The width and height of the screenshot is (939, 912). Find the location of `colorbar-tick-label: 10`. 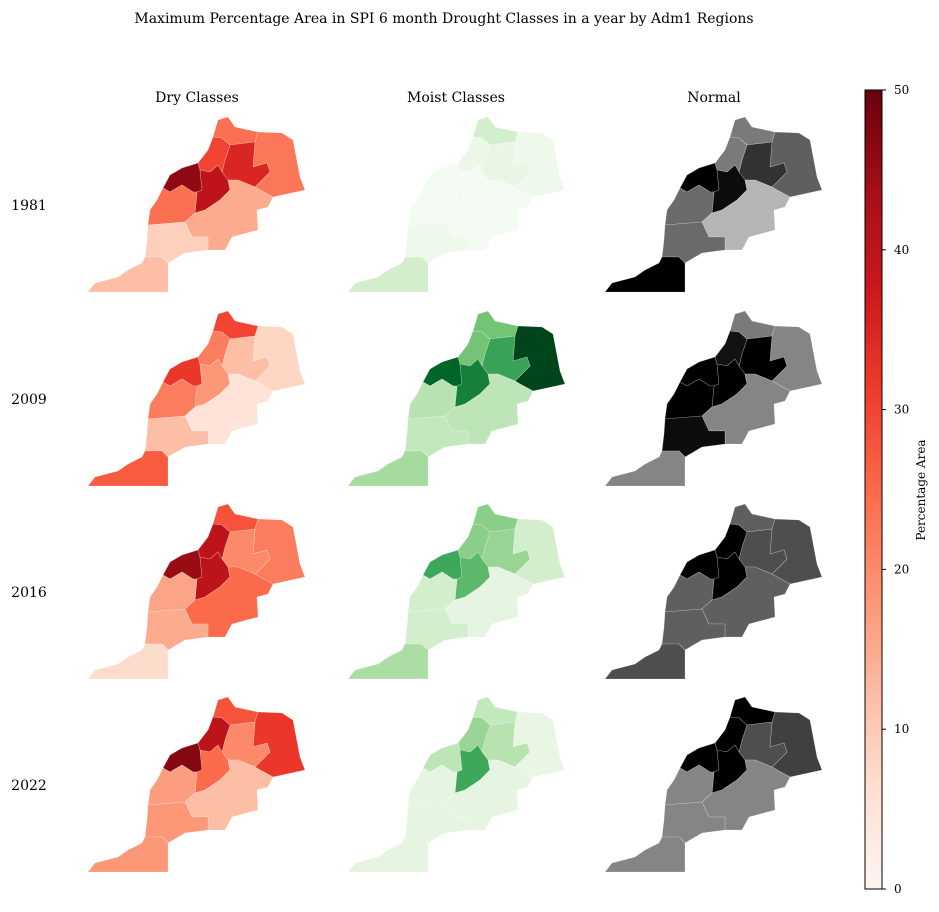

colorbar-tick-label: 10 is located at coordinates (901, 729).